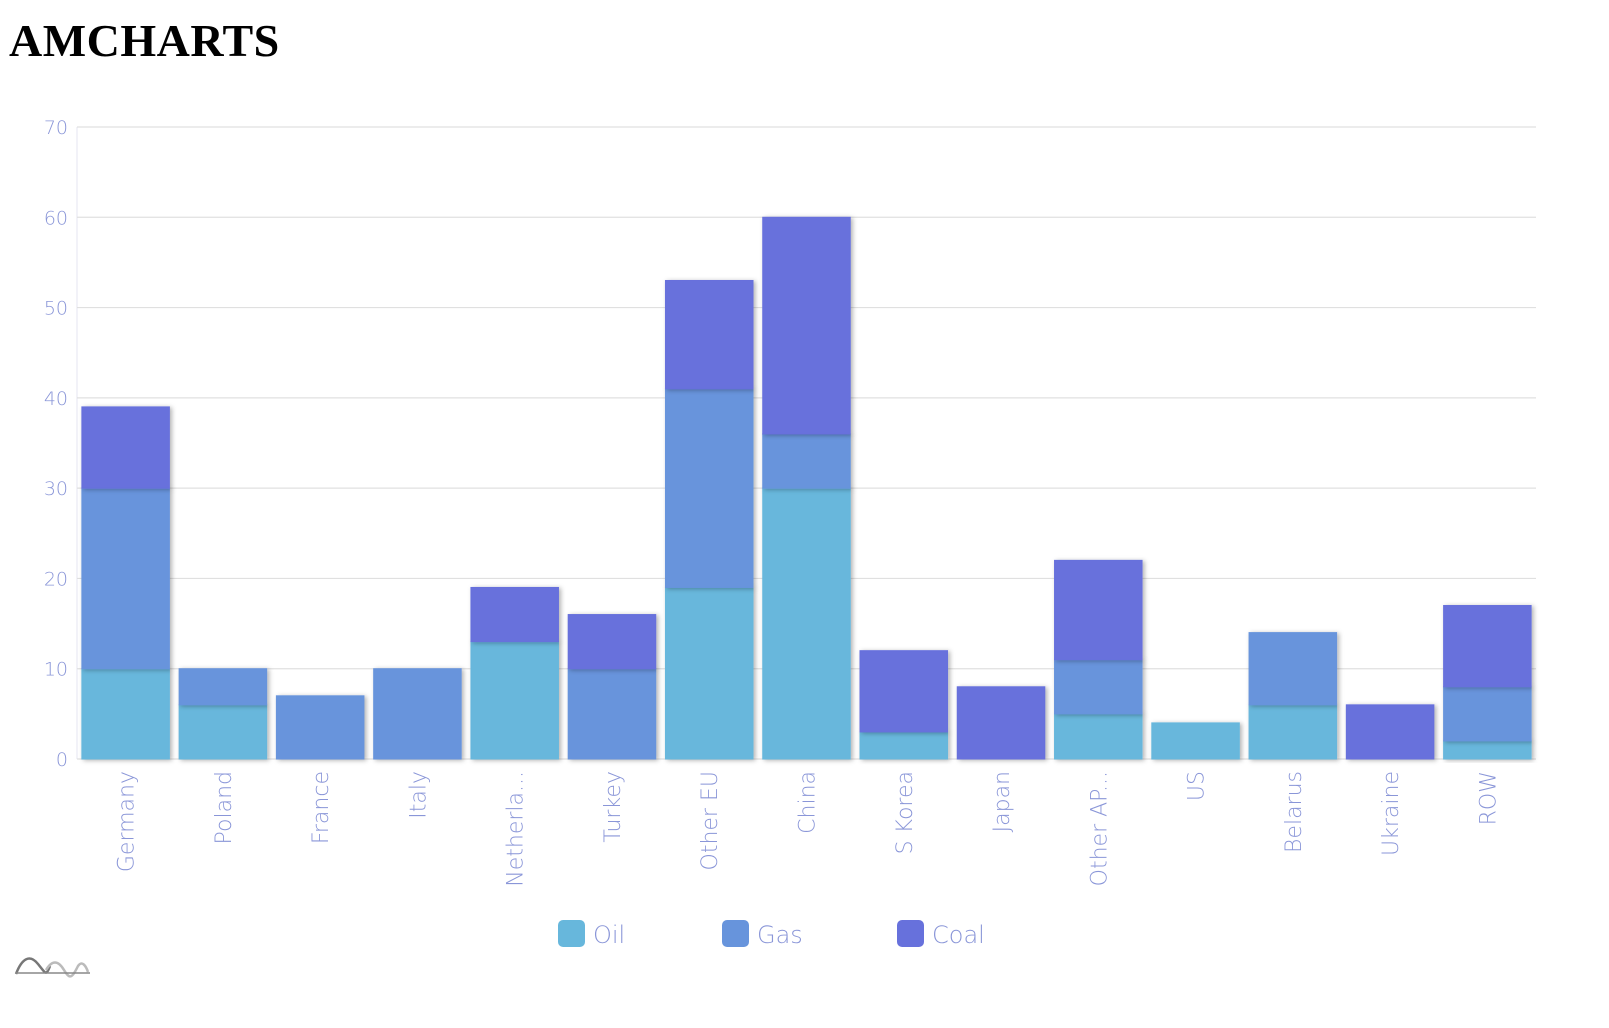 This screenshot has width=1609, height=1028. Describe the element at coordinates (958, 935) in the screenshot. I see `legend-label: Coal` at that location.